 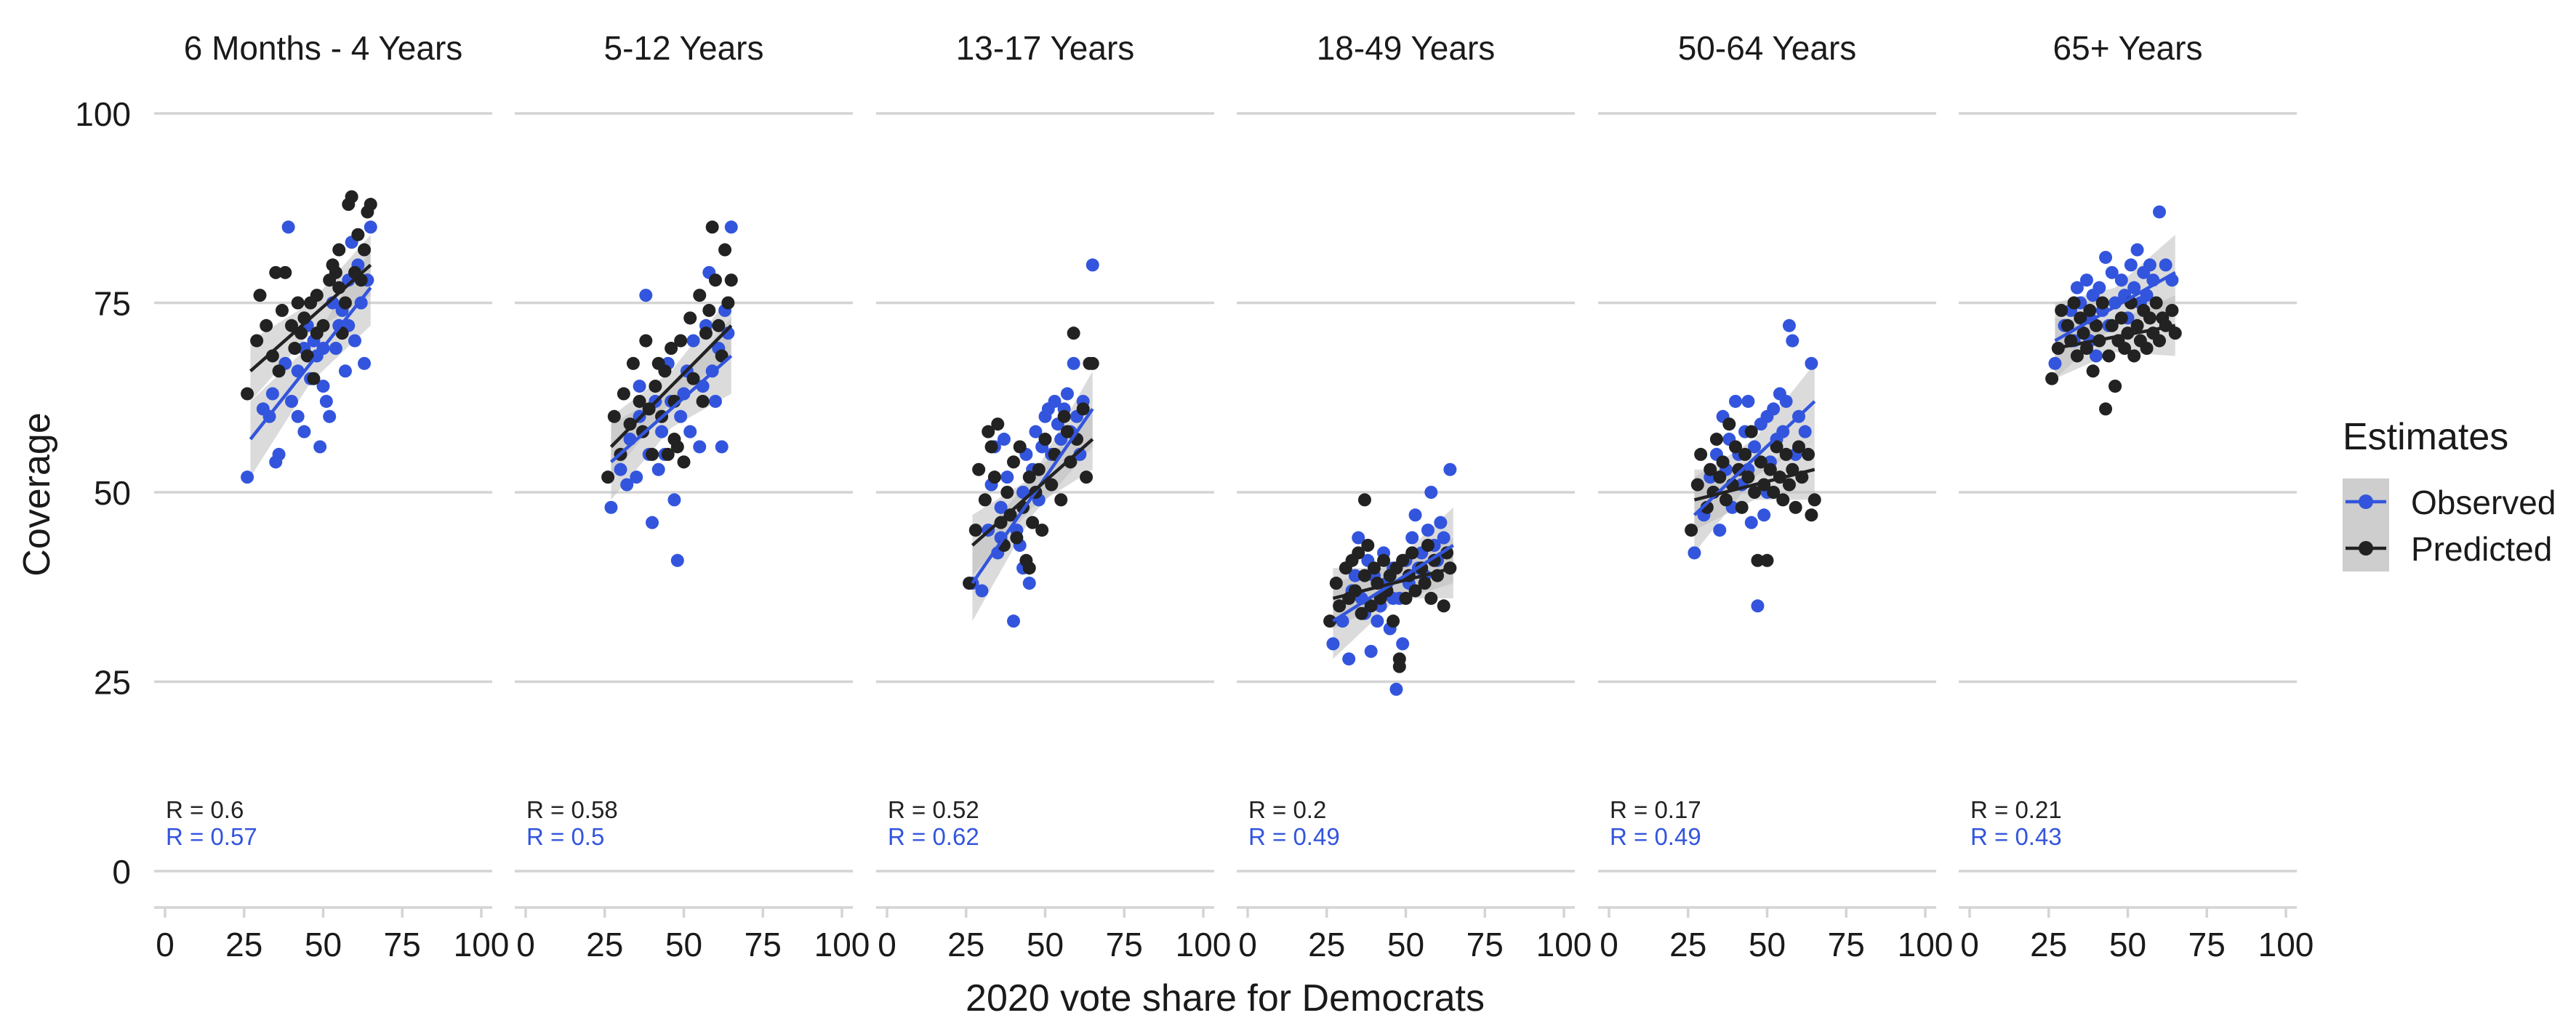 What do you see at coordinates (1406, 48) in the screenshot?
I see `panel-title: 18-49 Years` at bounding box center [1406, 48].